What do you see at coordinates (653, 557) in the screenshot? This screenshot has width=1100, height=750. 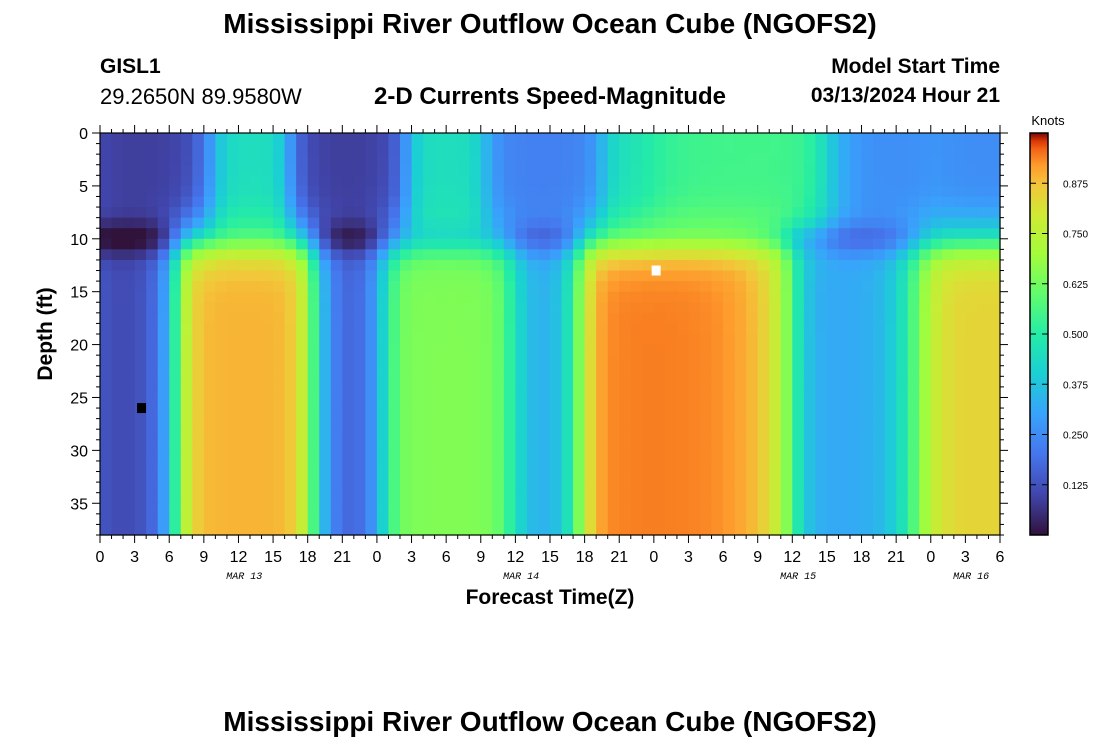 I see `x-tick-label: 0` at bounding box center [653, 557].